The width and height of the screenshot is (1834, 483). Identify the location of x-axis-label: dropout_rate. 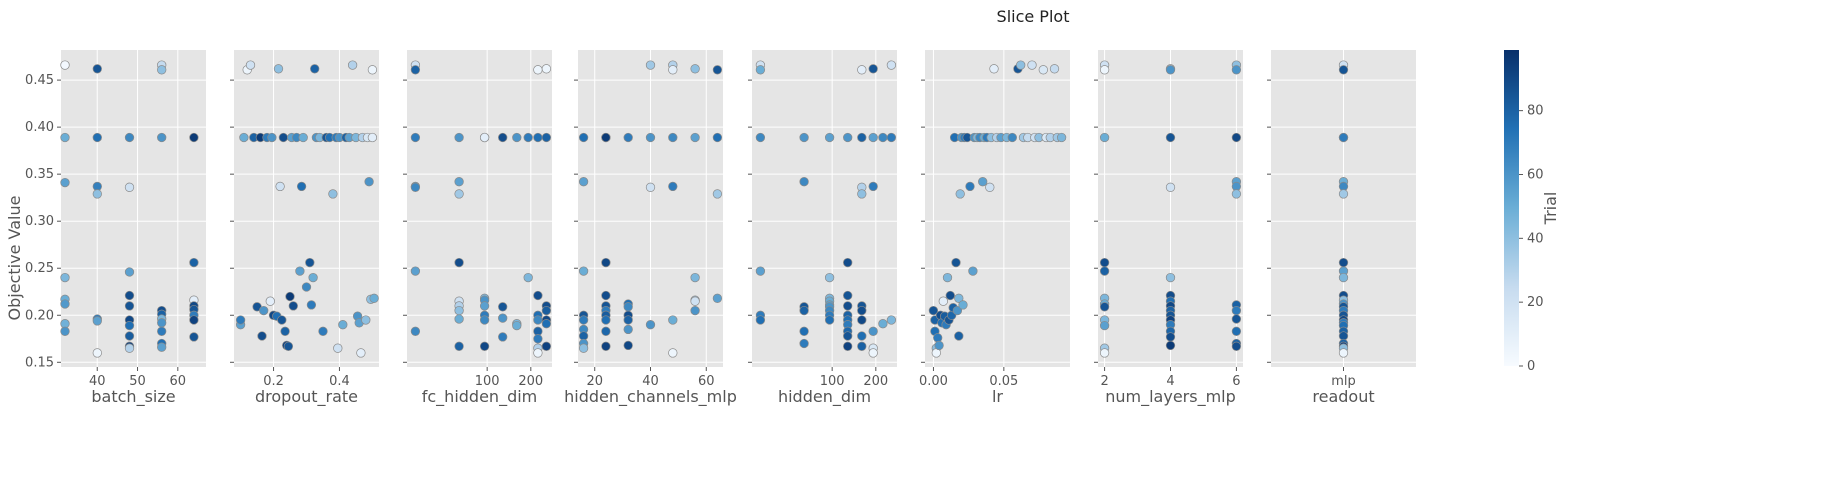
(306, 397).